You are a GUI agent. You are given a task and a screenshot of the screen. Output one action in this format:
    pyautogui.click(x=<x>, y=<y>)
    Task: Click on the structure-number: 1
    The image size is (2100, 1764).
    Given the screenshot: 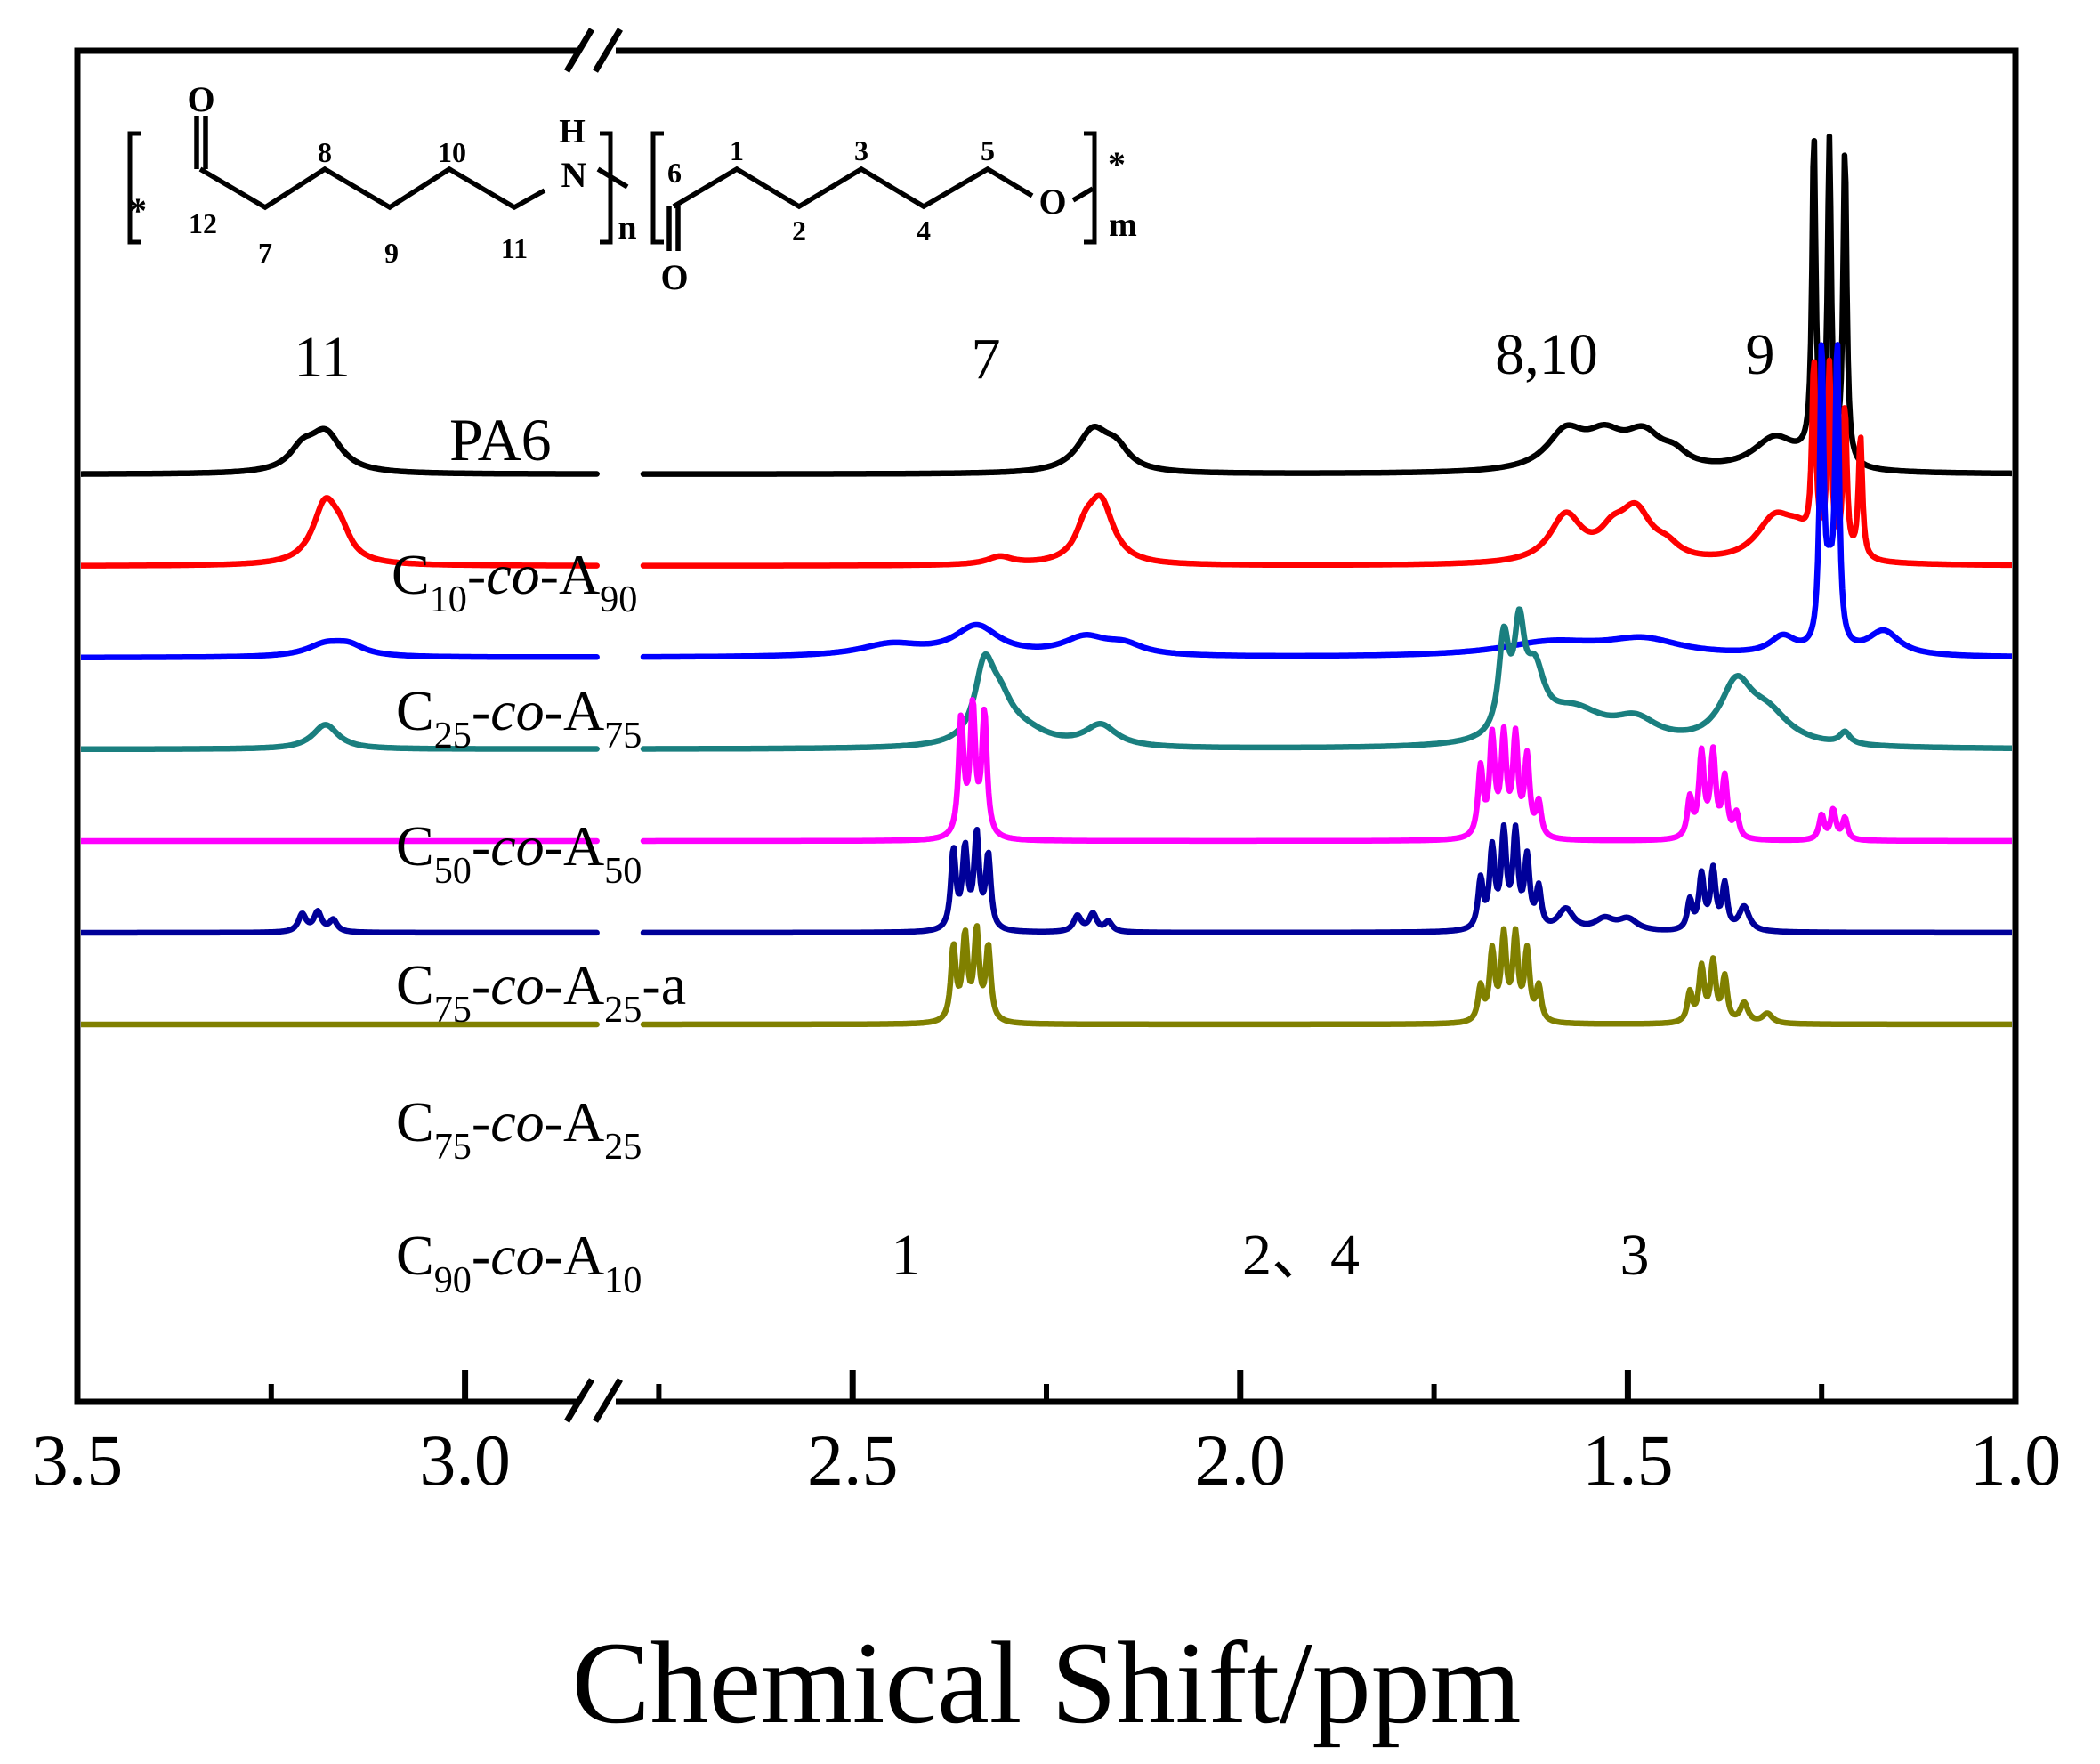 What is the action you would take?
    pyautogui.click(x=737, y=150)
    